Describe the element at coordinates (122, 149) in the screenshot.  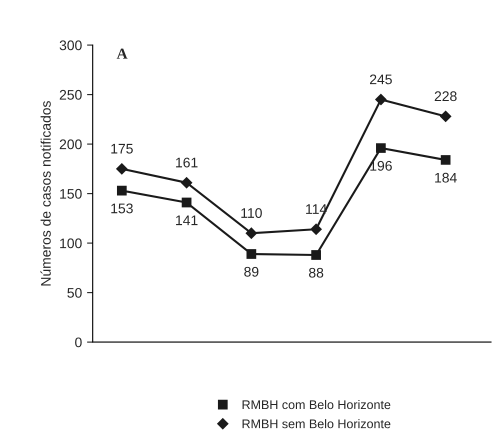
I see `data-label: 175` at that location.